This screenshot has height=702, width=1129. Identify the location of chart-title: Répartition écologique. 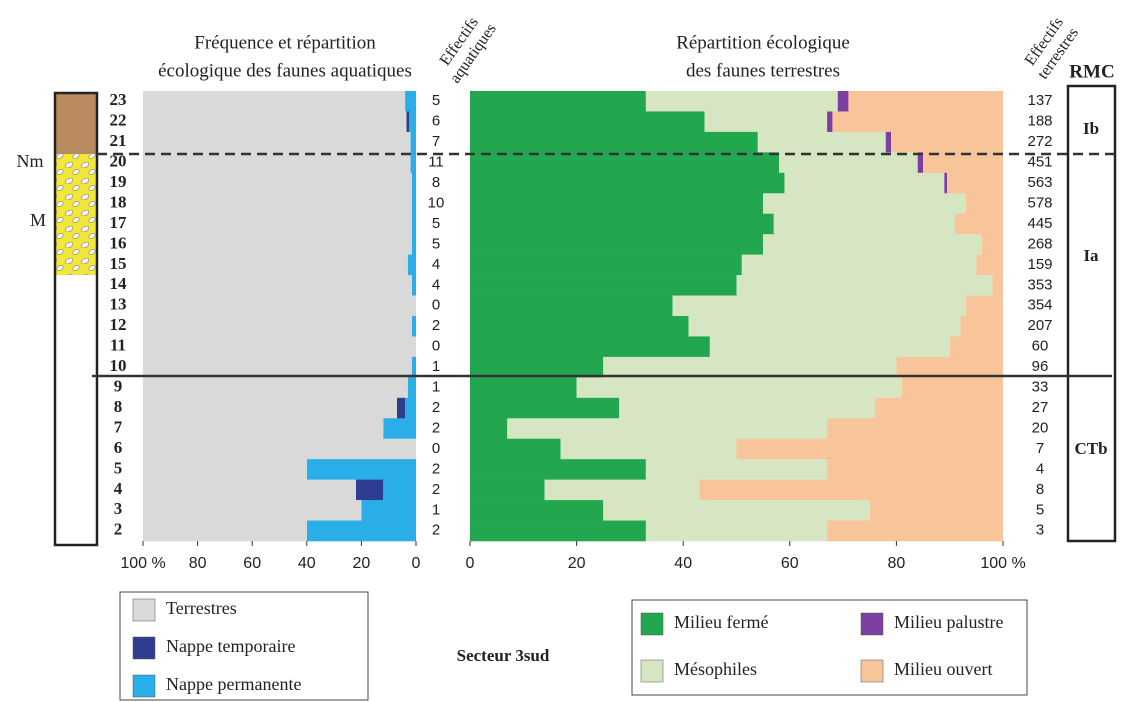
(763, 42).